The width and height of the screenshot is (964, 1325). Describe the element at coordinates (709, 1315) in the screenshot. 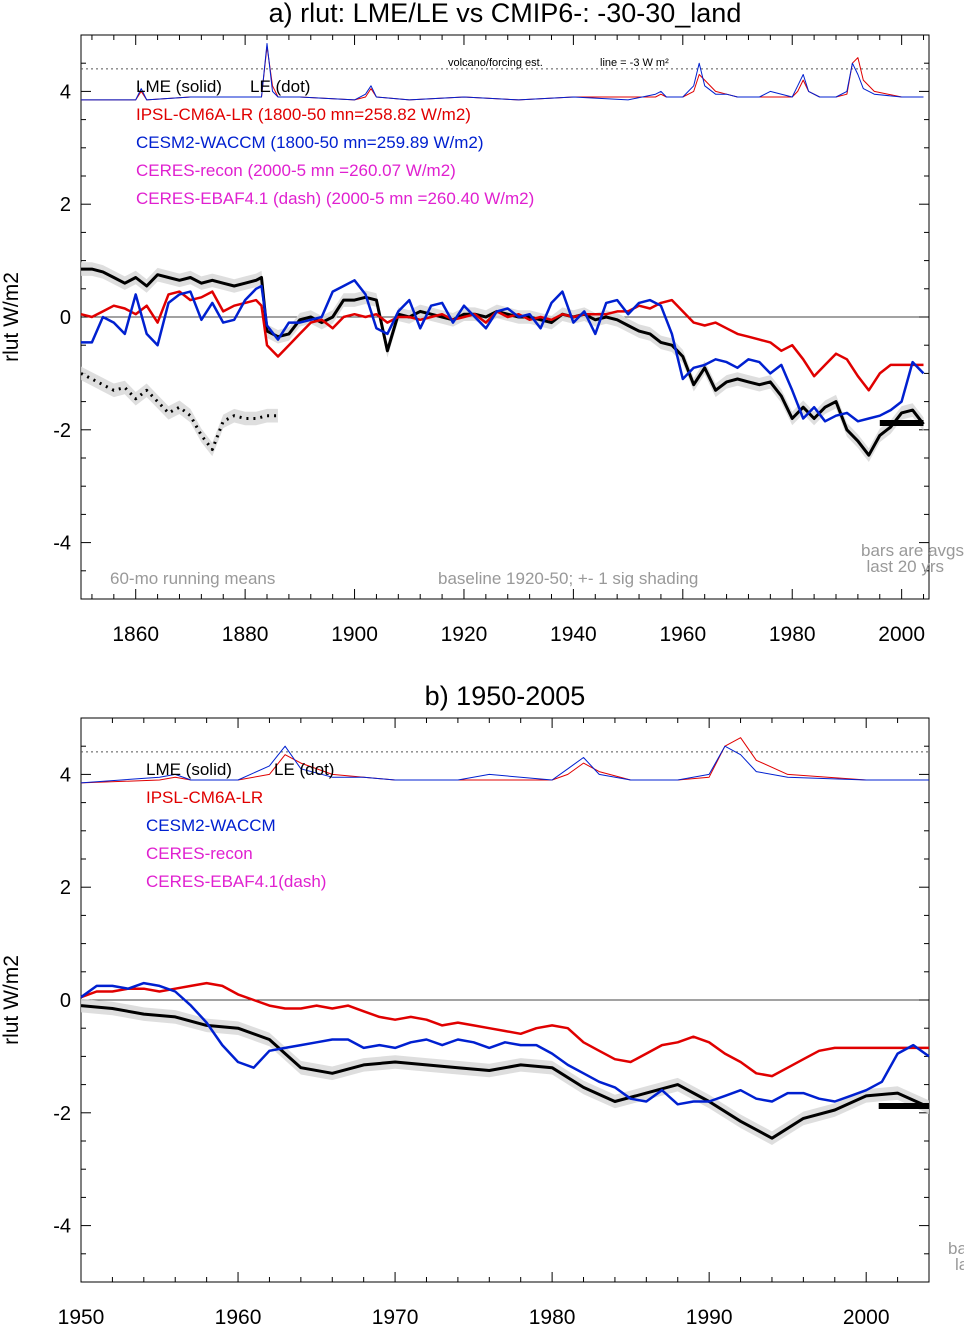

I see `x-tick-label: 1990` at that location.